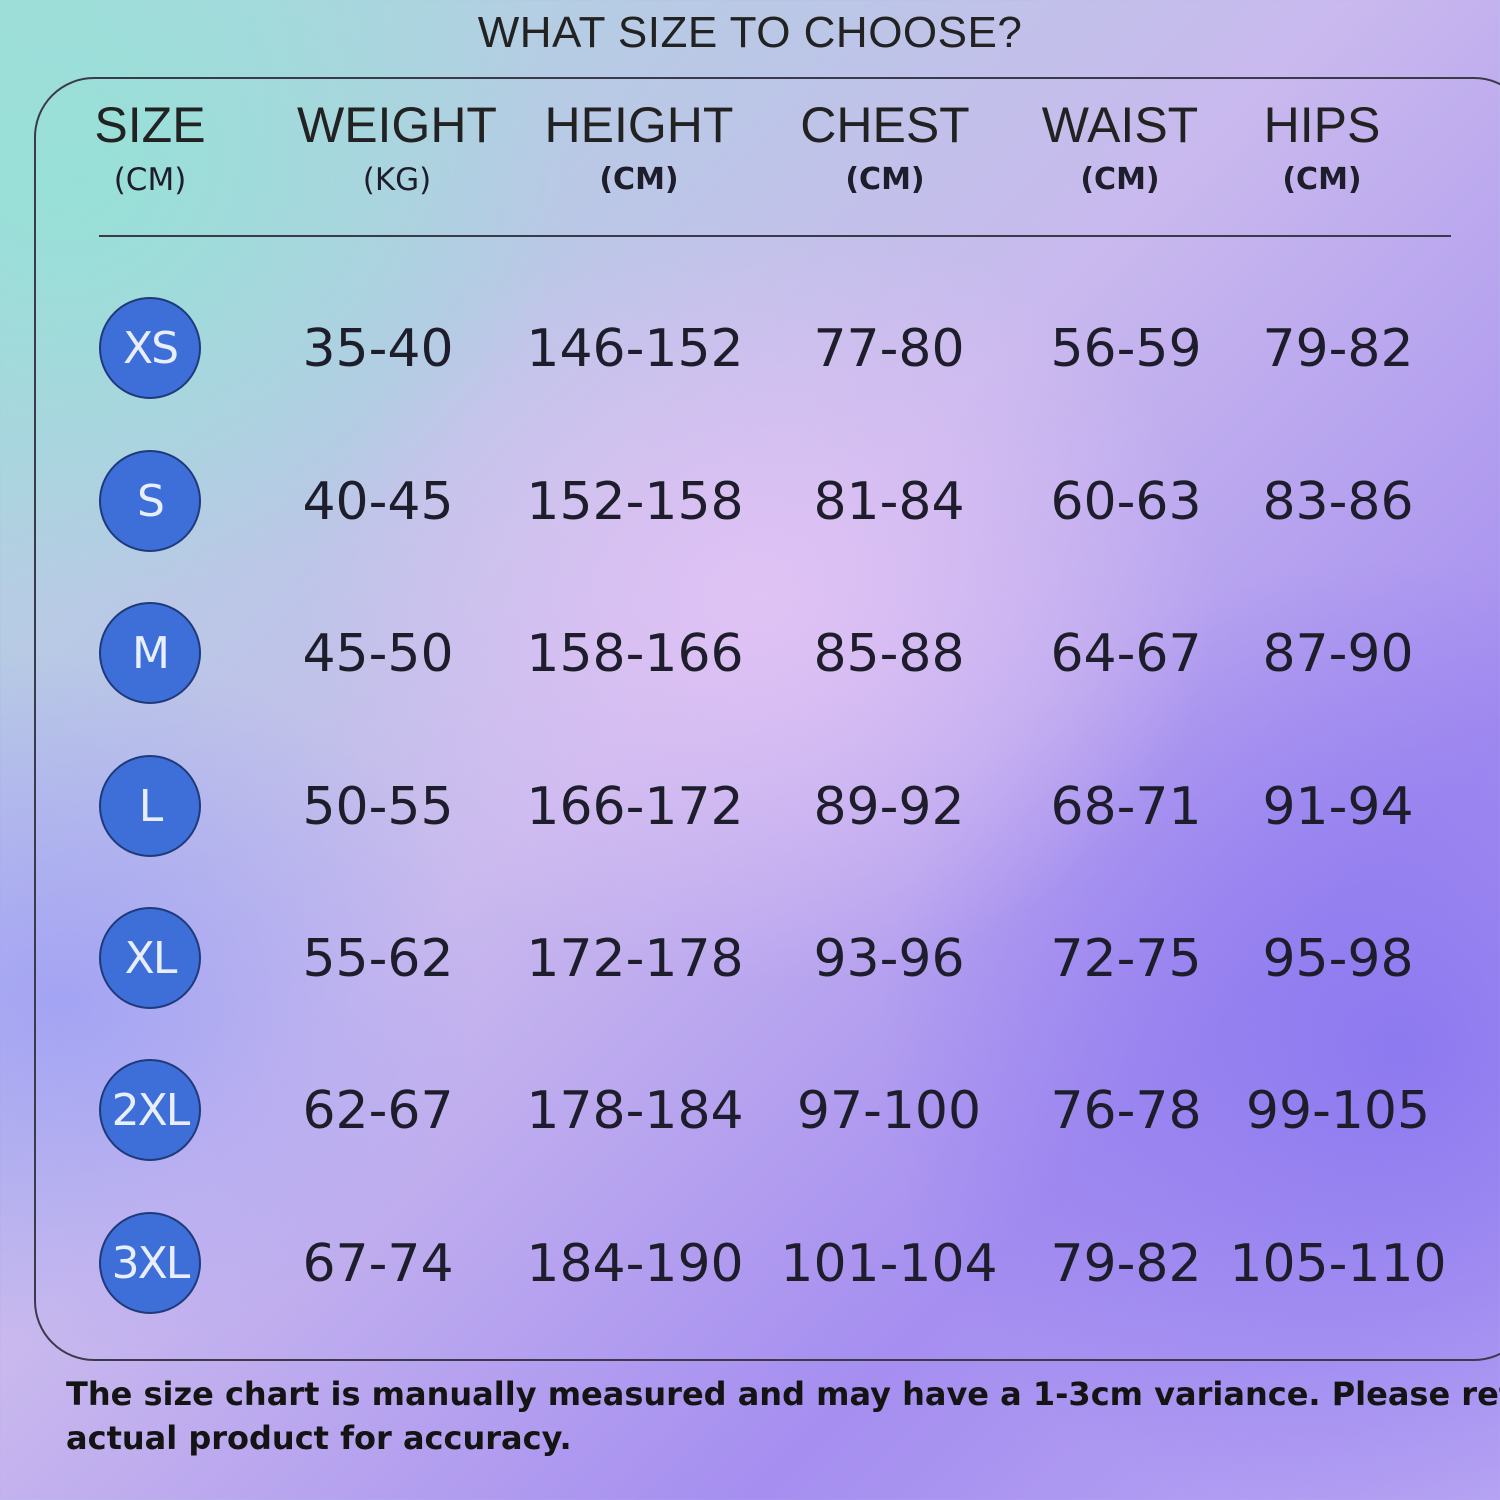 This screenshot has height=1500, width=1500. I want to click on header-chest: CHEST (CM), so click(885, 148).